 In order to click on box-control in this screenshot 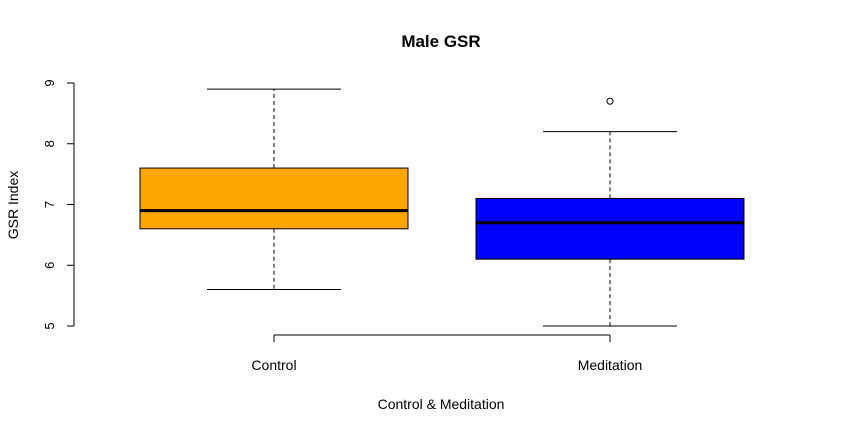, I will do `click(274, 189)`.